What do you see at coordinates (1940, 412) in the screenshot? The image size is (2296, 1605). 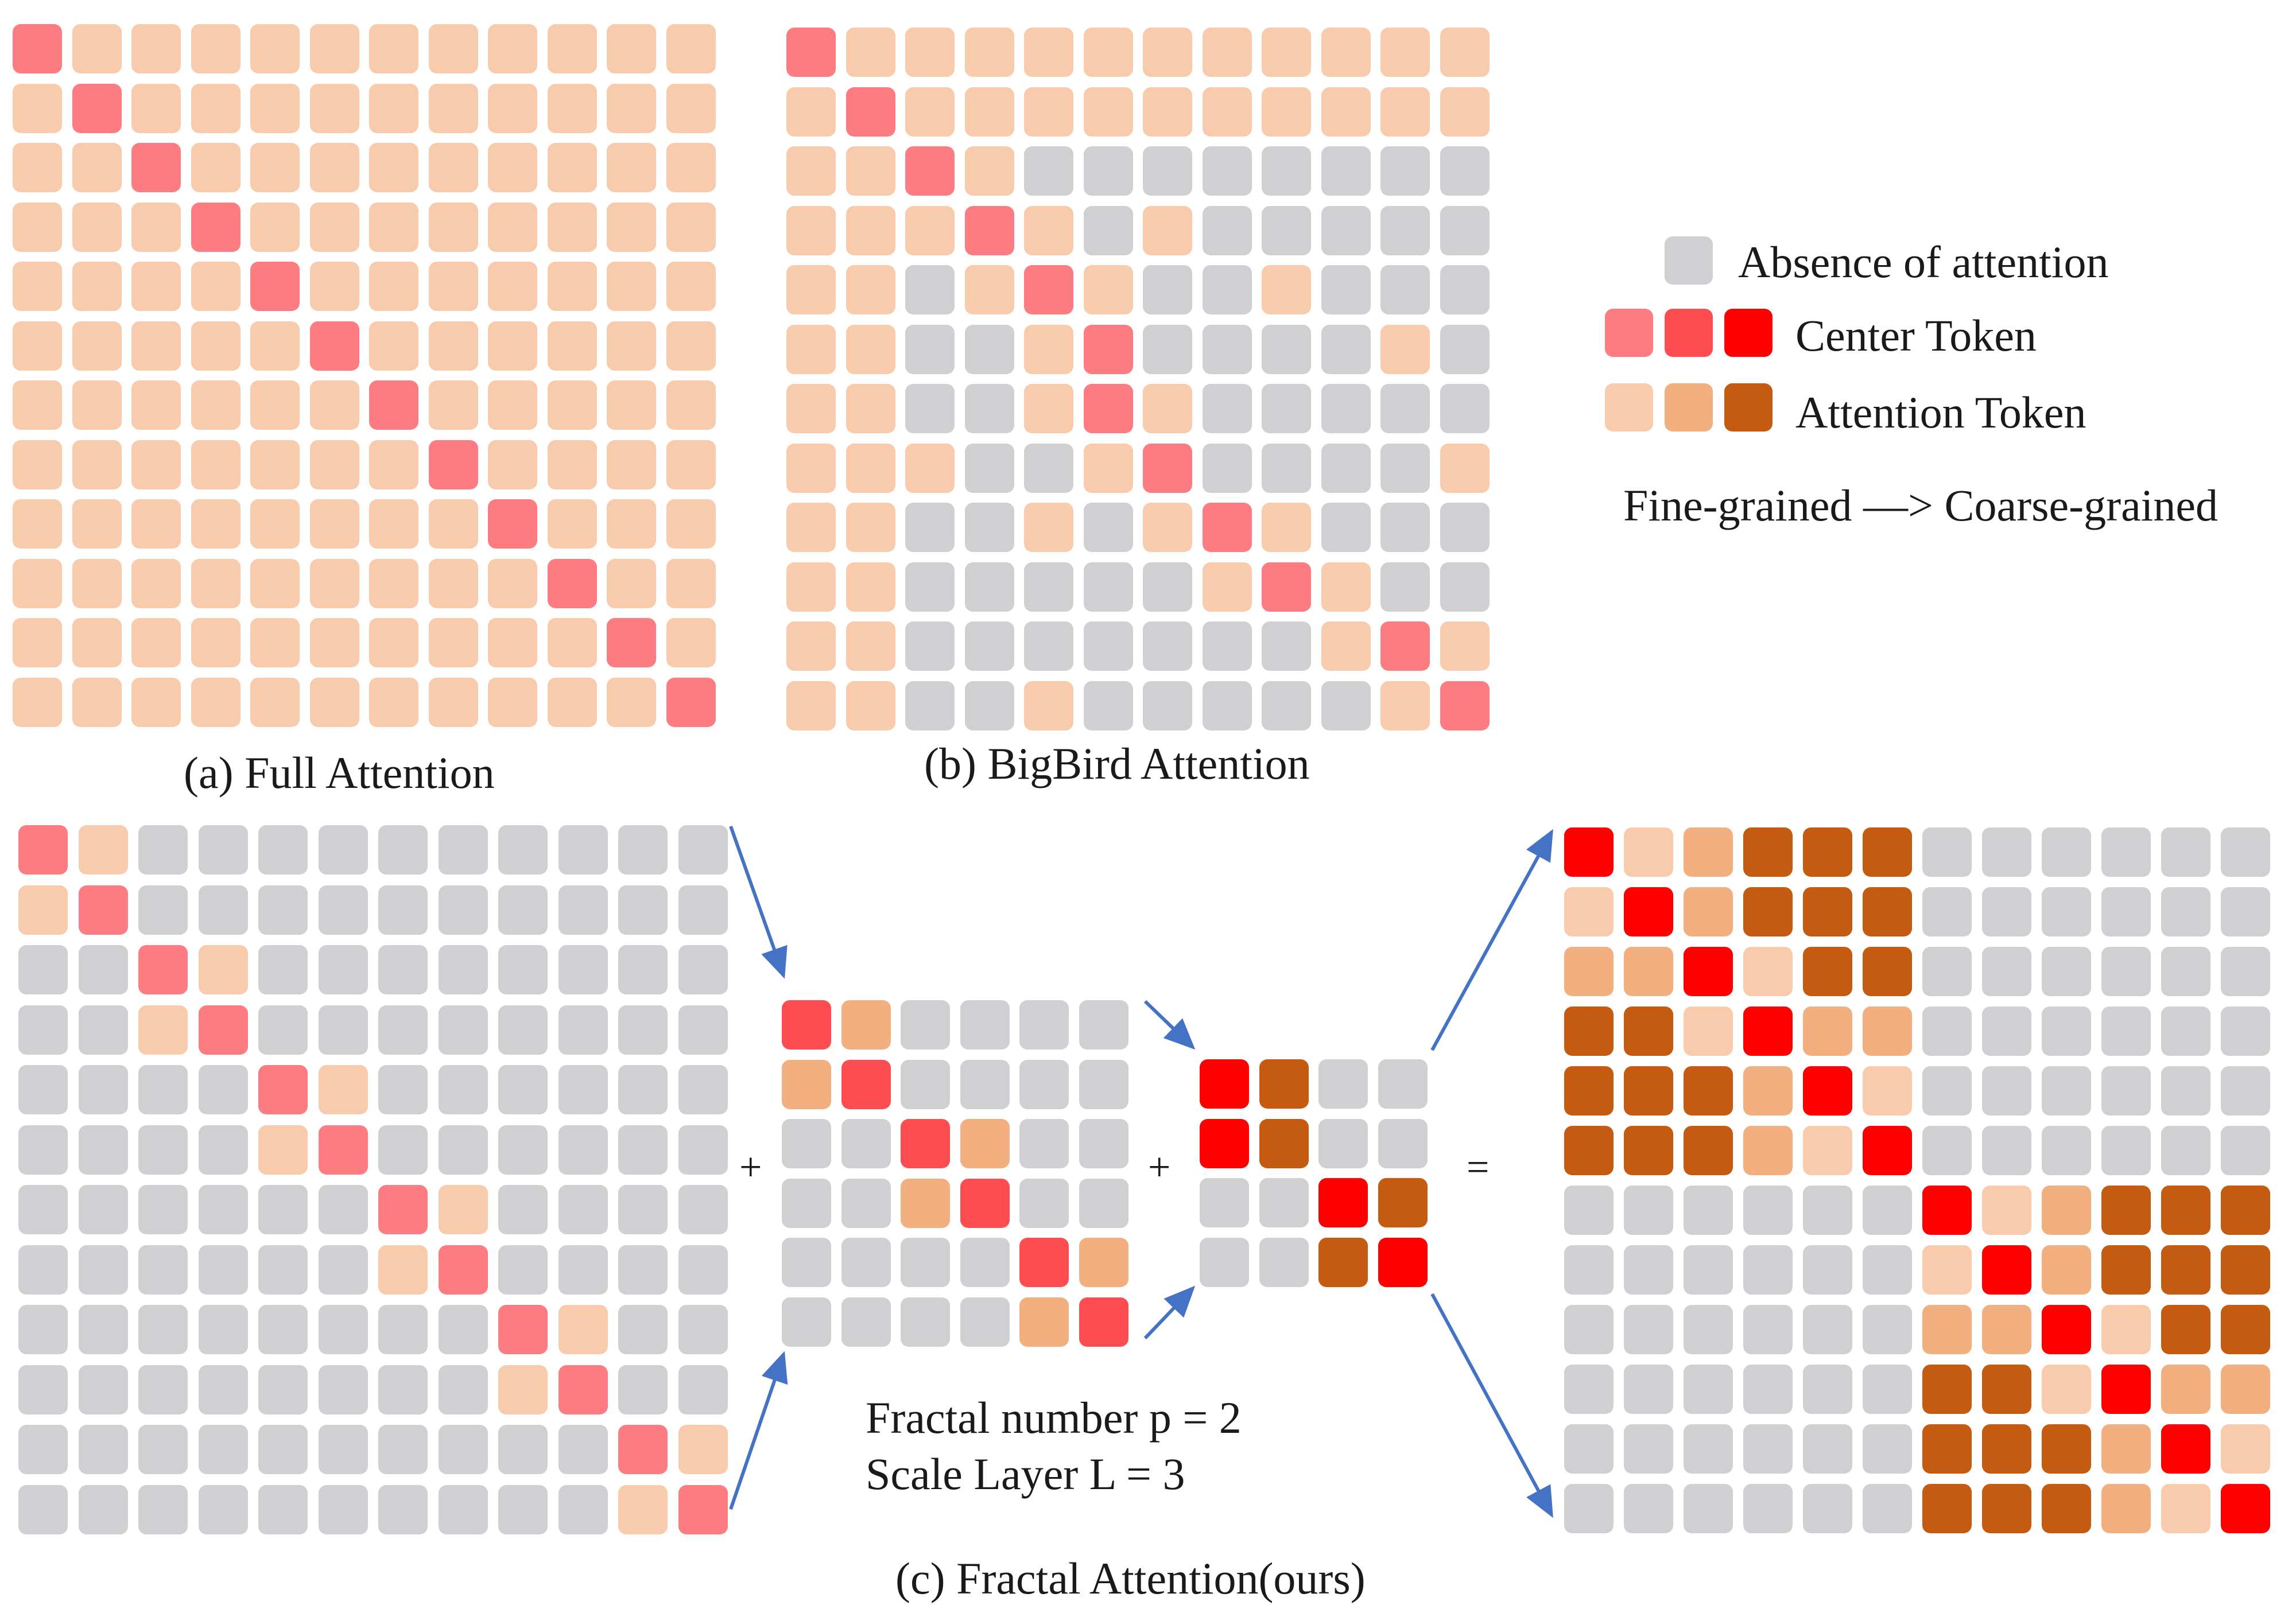 I see `legend-attention-label: Attention Token` at bounding box center [1940, 412].